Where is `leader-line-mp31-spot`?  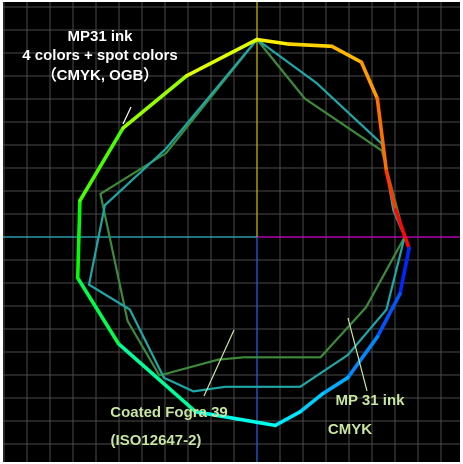
leader-line-mp31-spot is located at coordinates (127, 115).